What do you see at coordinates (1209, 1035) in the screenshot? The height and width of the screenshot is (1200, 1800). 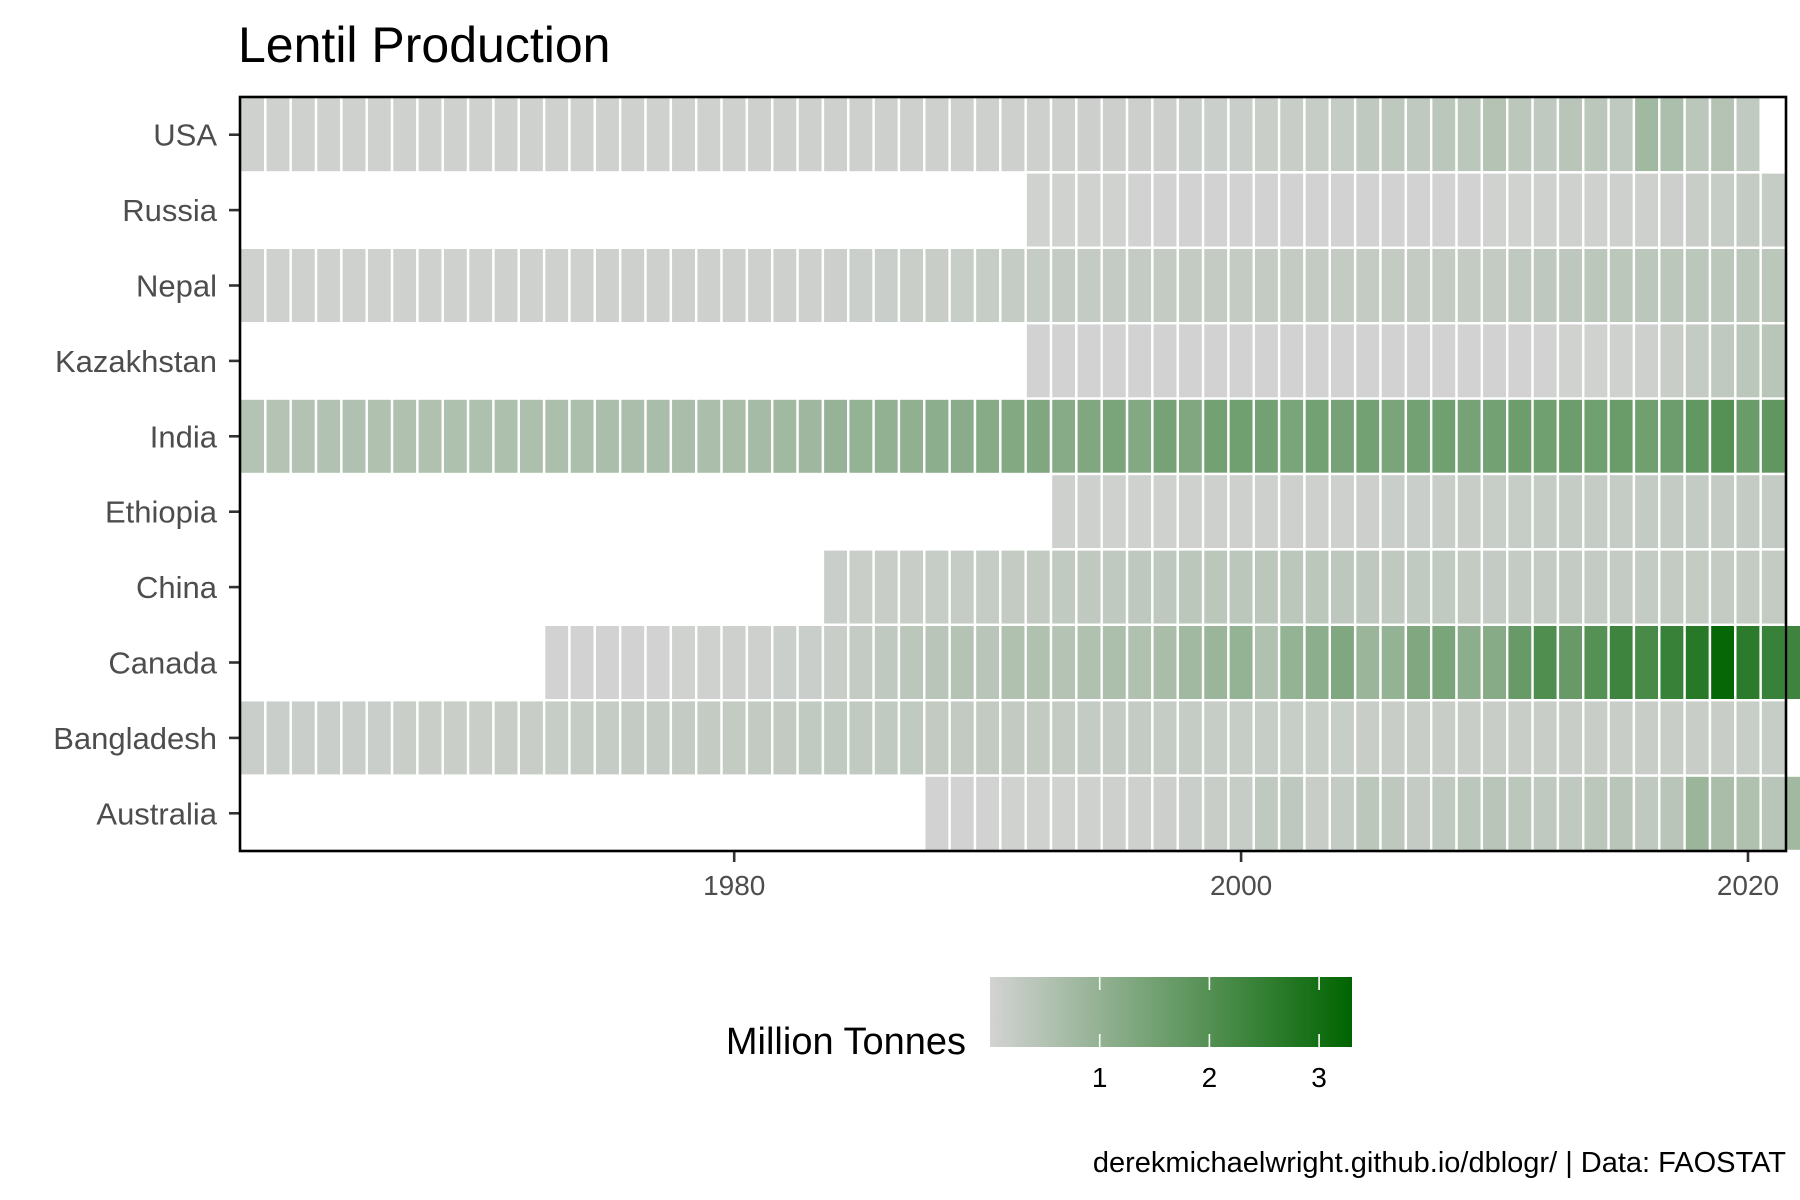 I see `legend-ticks: 1 2 3` at bounding box center [1209, 1035].